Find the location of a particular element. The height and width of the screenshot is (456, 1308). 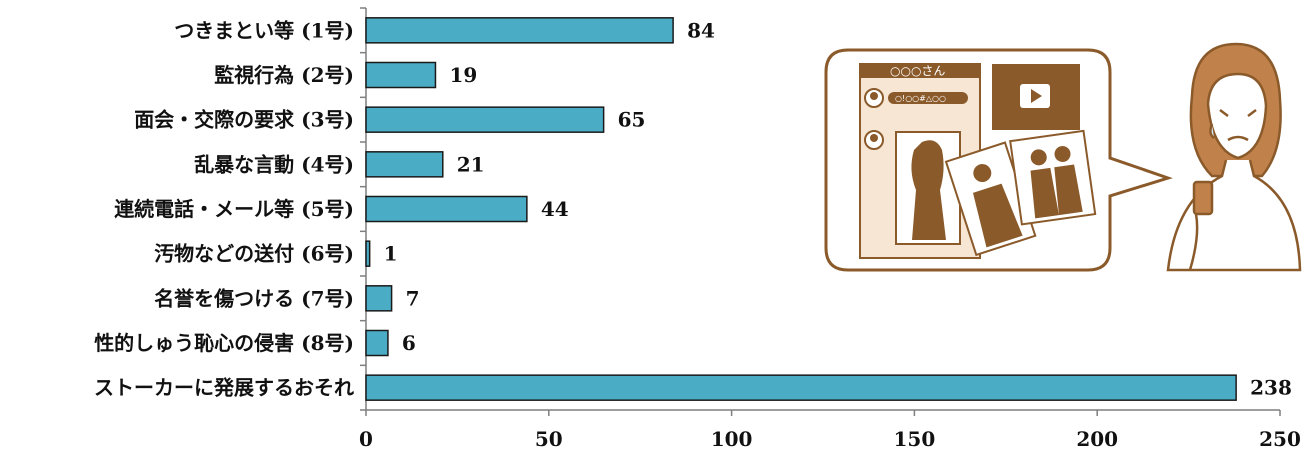

value-label: 84 is located at coordinates (701, 30).